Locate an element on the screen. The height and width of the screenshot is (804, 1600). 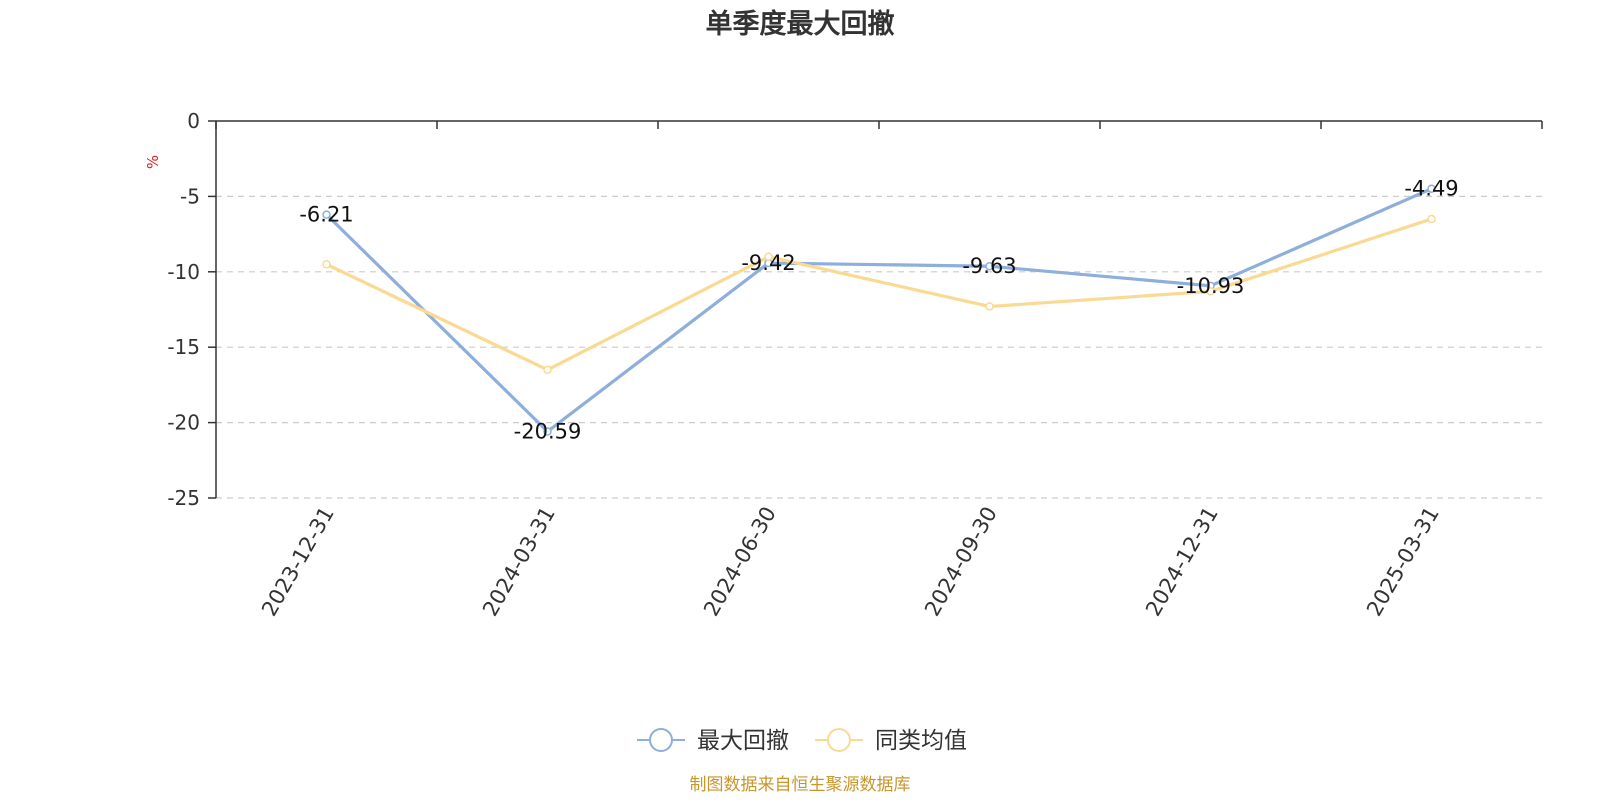
y-tick-label: -20 is located at coordinates (183, 423).